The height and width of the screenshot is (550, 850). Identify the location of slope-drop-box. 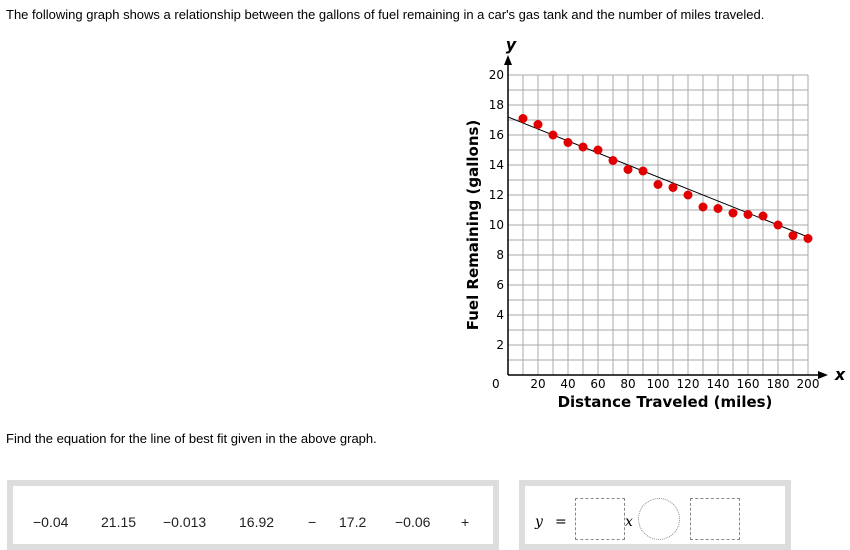
(600, 519).